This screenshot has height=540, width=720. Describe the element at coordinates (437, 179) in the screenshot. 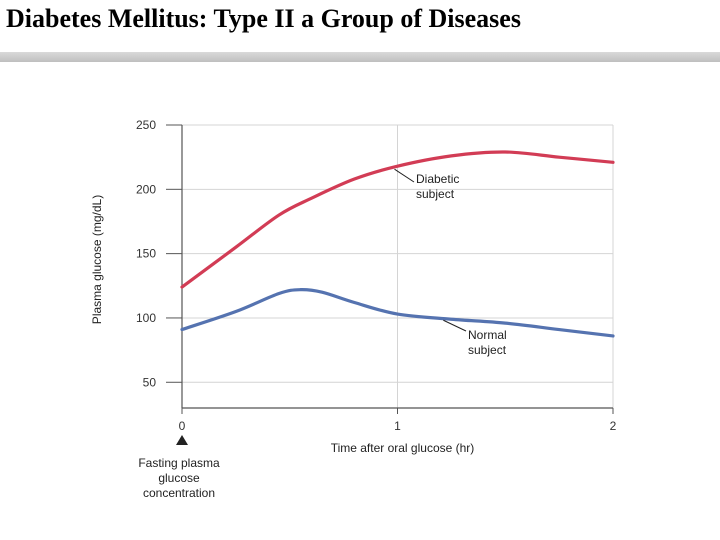

I see `diabetic-subject-label: Diabetic` at that location.